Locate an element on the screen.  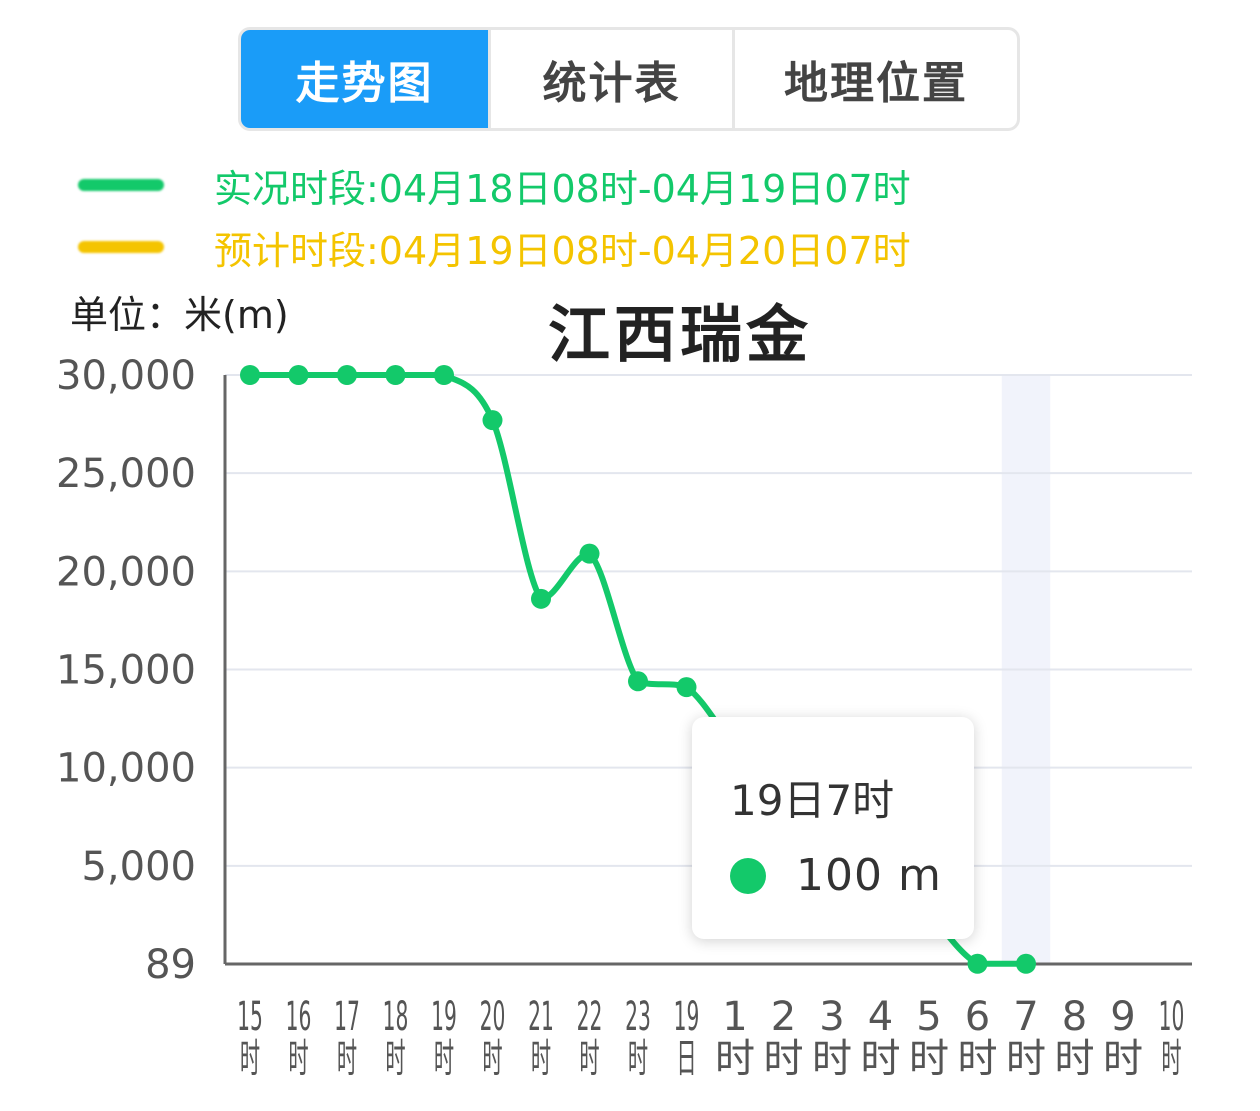
y-tick-label: 20,000 is located at coordinates (126, 572).